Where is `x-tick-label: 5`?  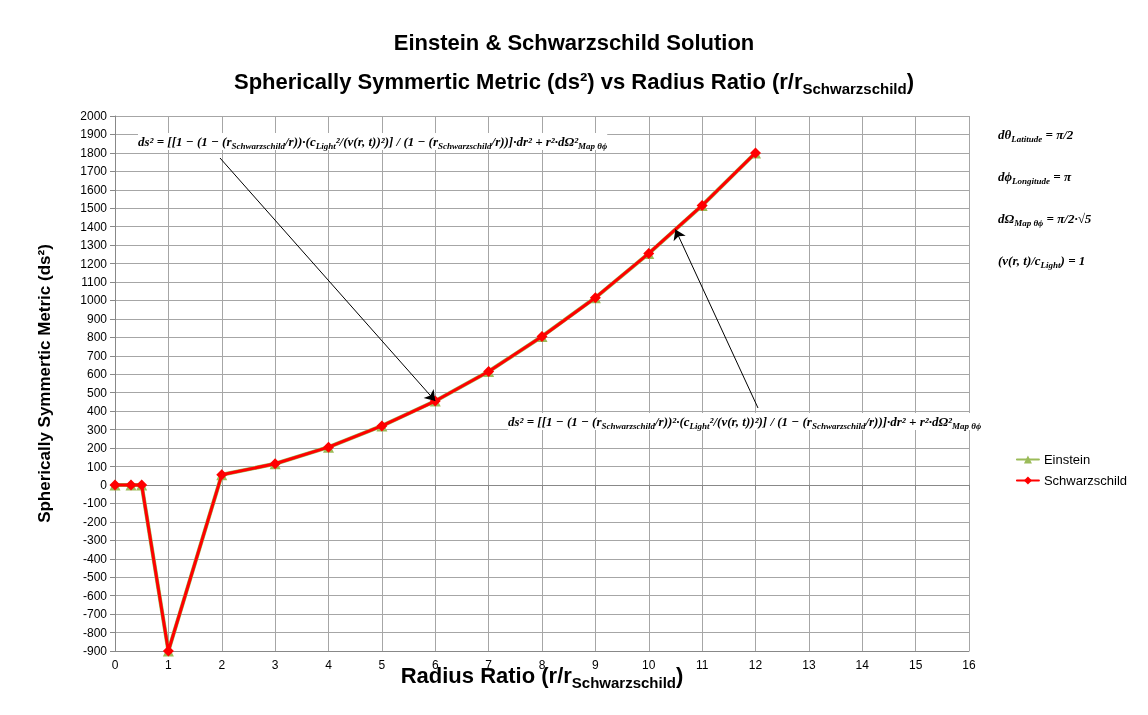 x-tick-label: 5 is located at coordinates (382, 665).